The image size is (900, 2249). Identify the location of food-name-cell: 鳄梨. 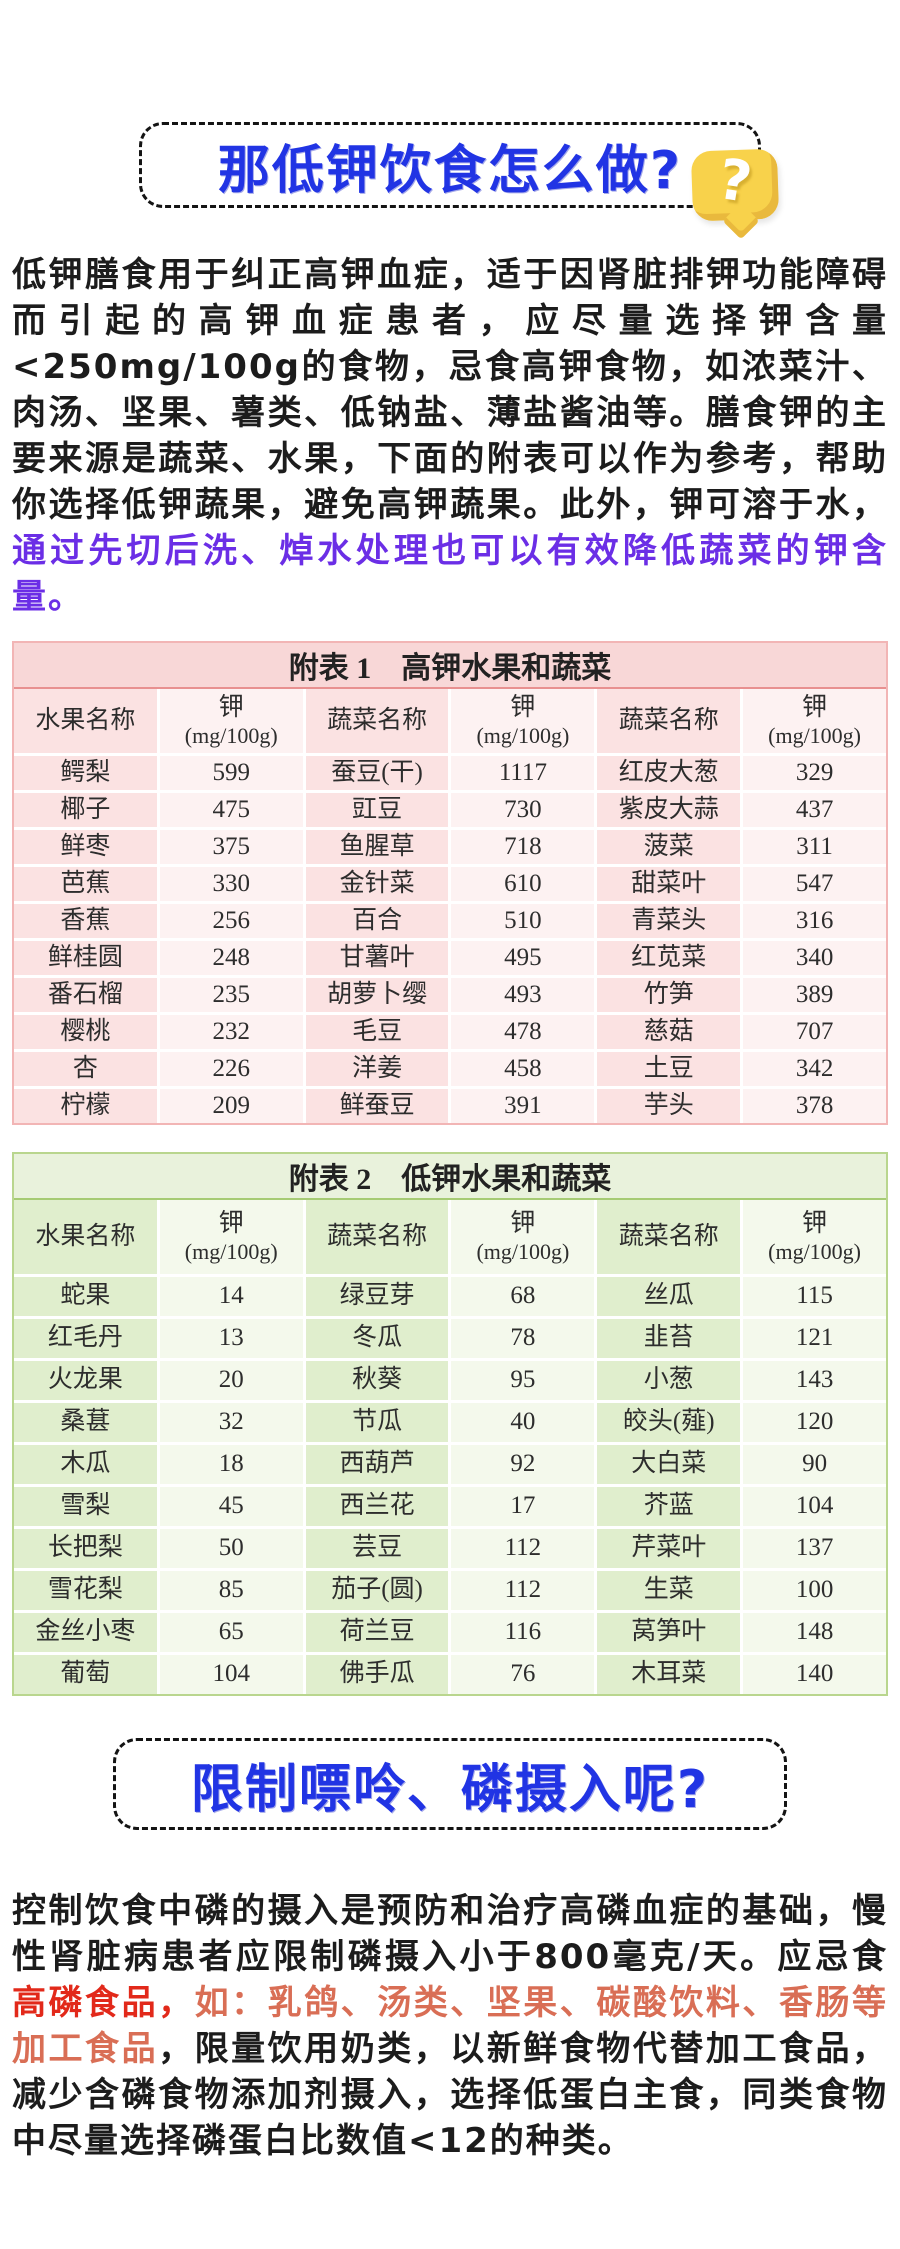
(85, 773).